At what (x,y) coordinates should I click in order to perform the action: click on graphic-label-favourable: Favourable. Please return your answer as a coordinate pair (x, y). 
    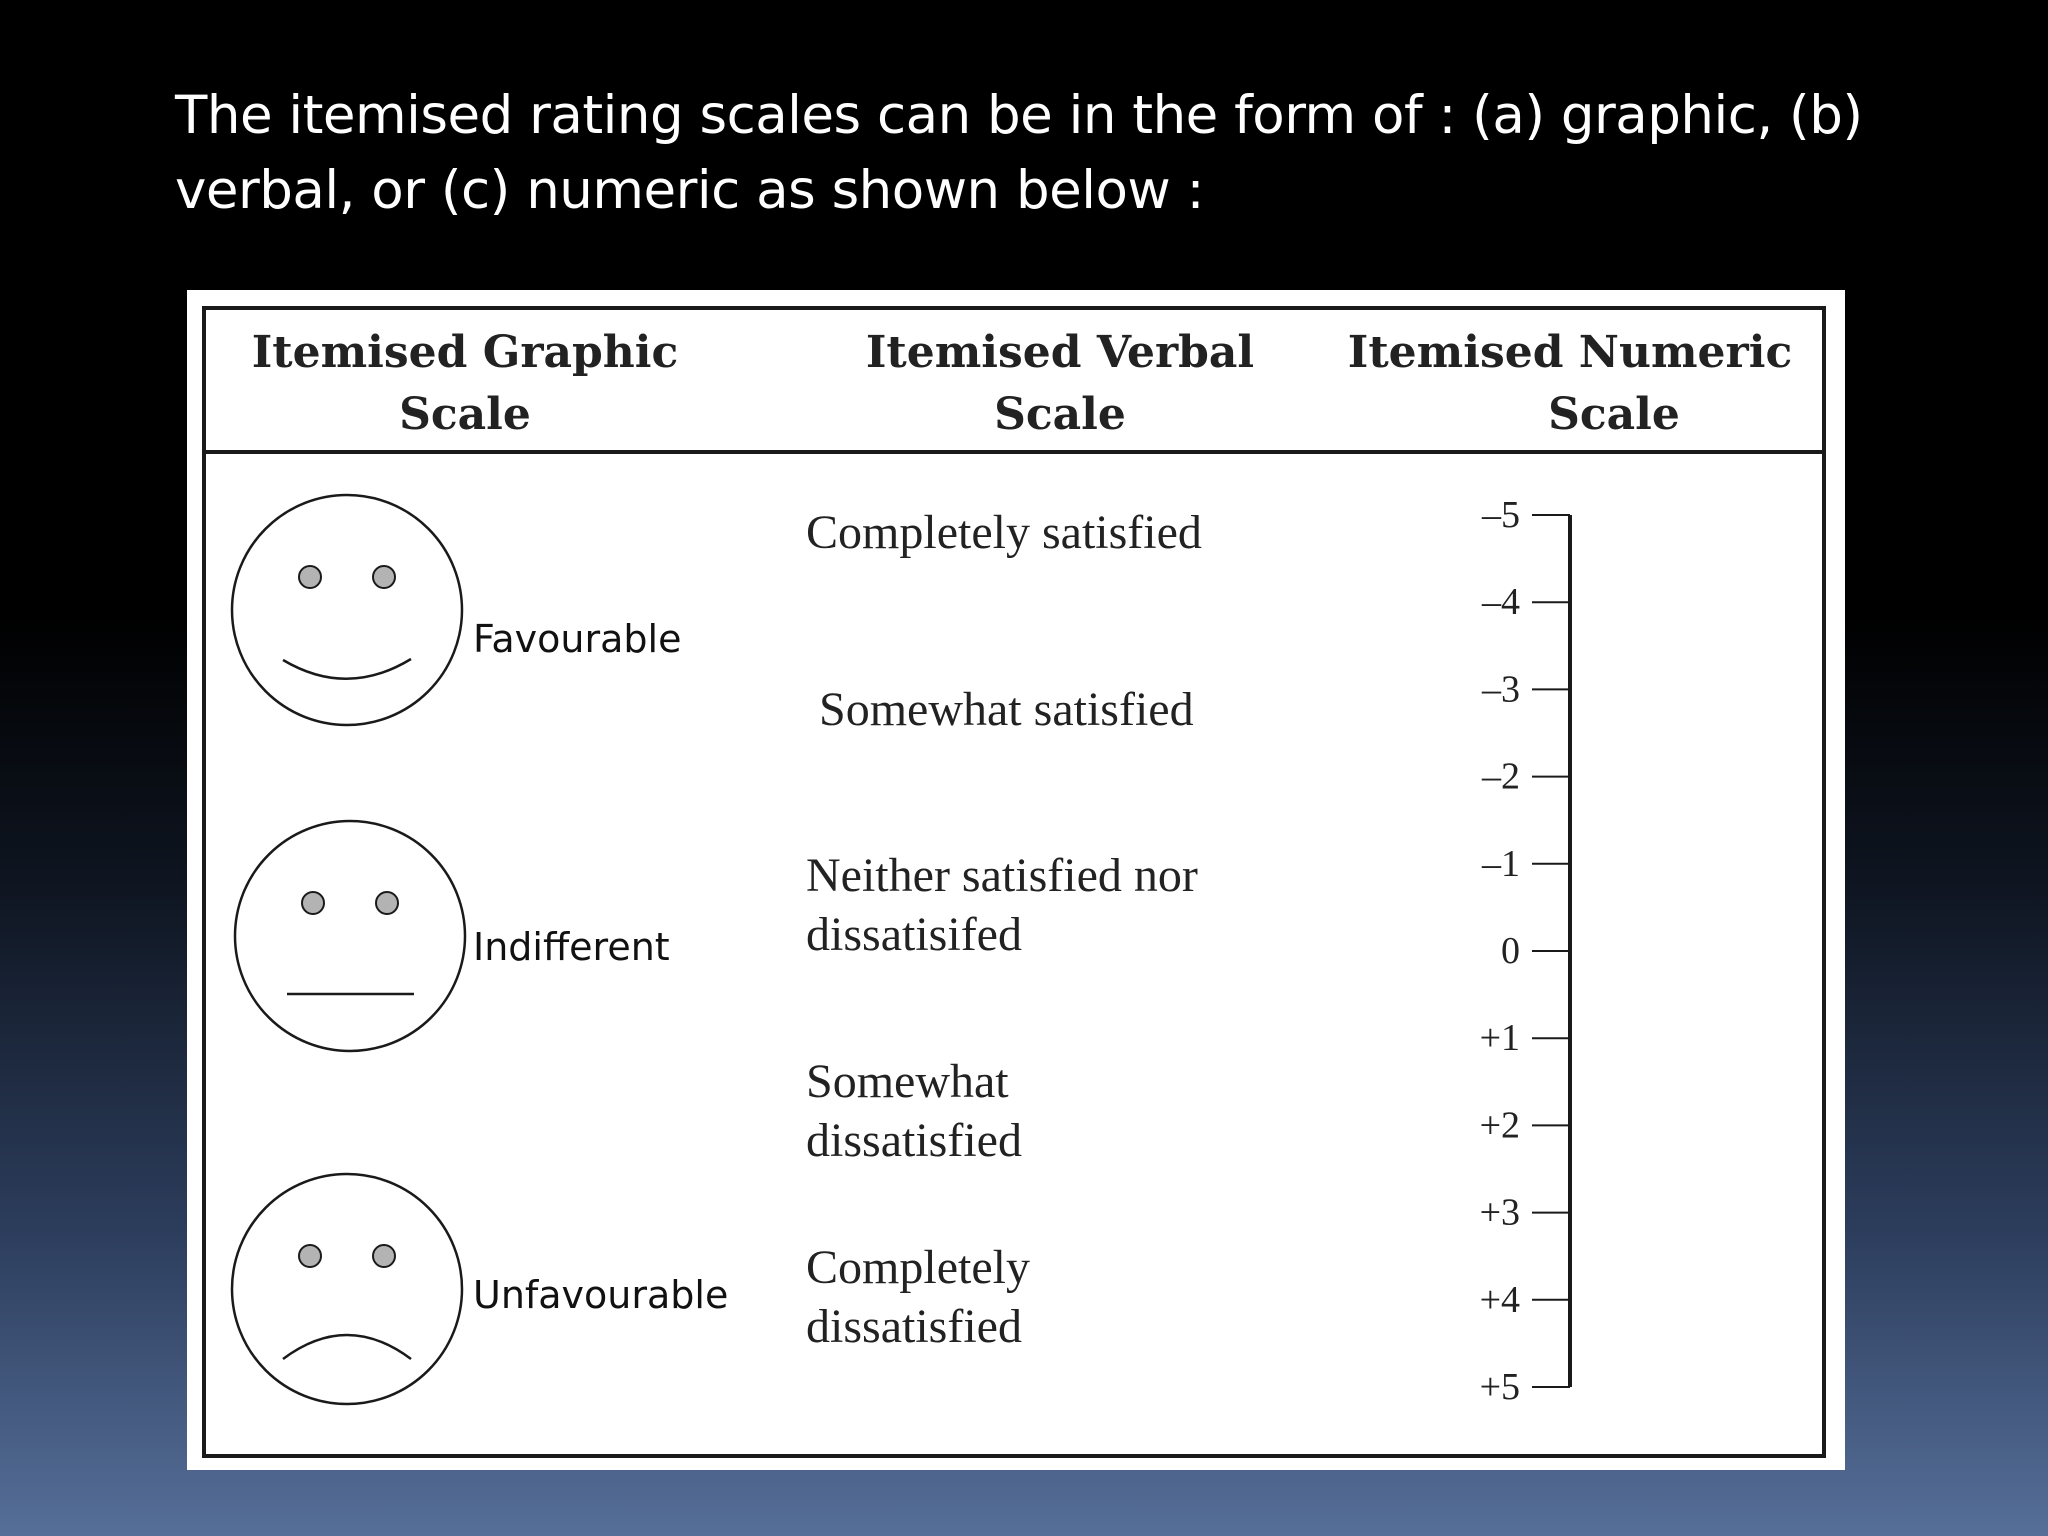
    Looking at the image, I should click on (577, 639).